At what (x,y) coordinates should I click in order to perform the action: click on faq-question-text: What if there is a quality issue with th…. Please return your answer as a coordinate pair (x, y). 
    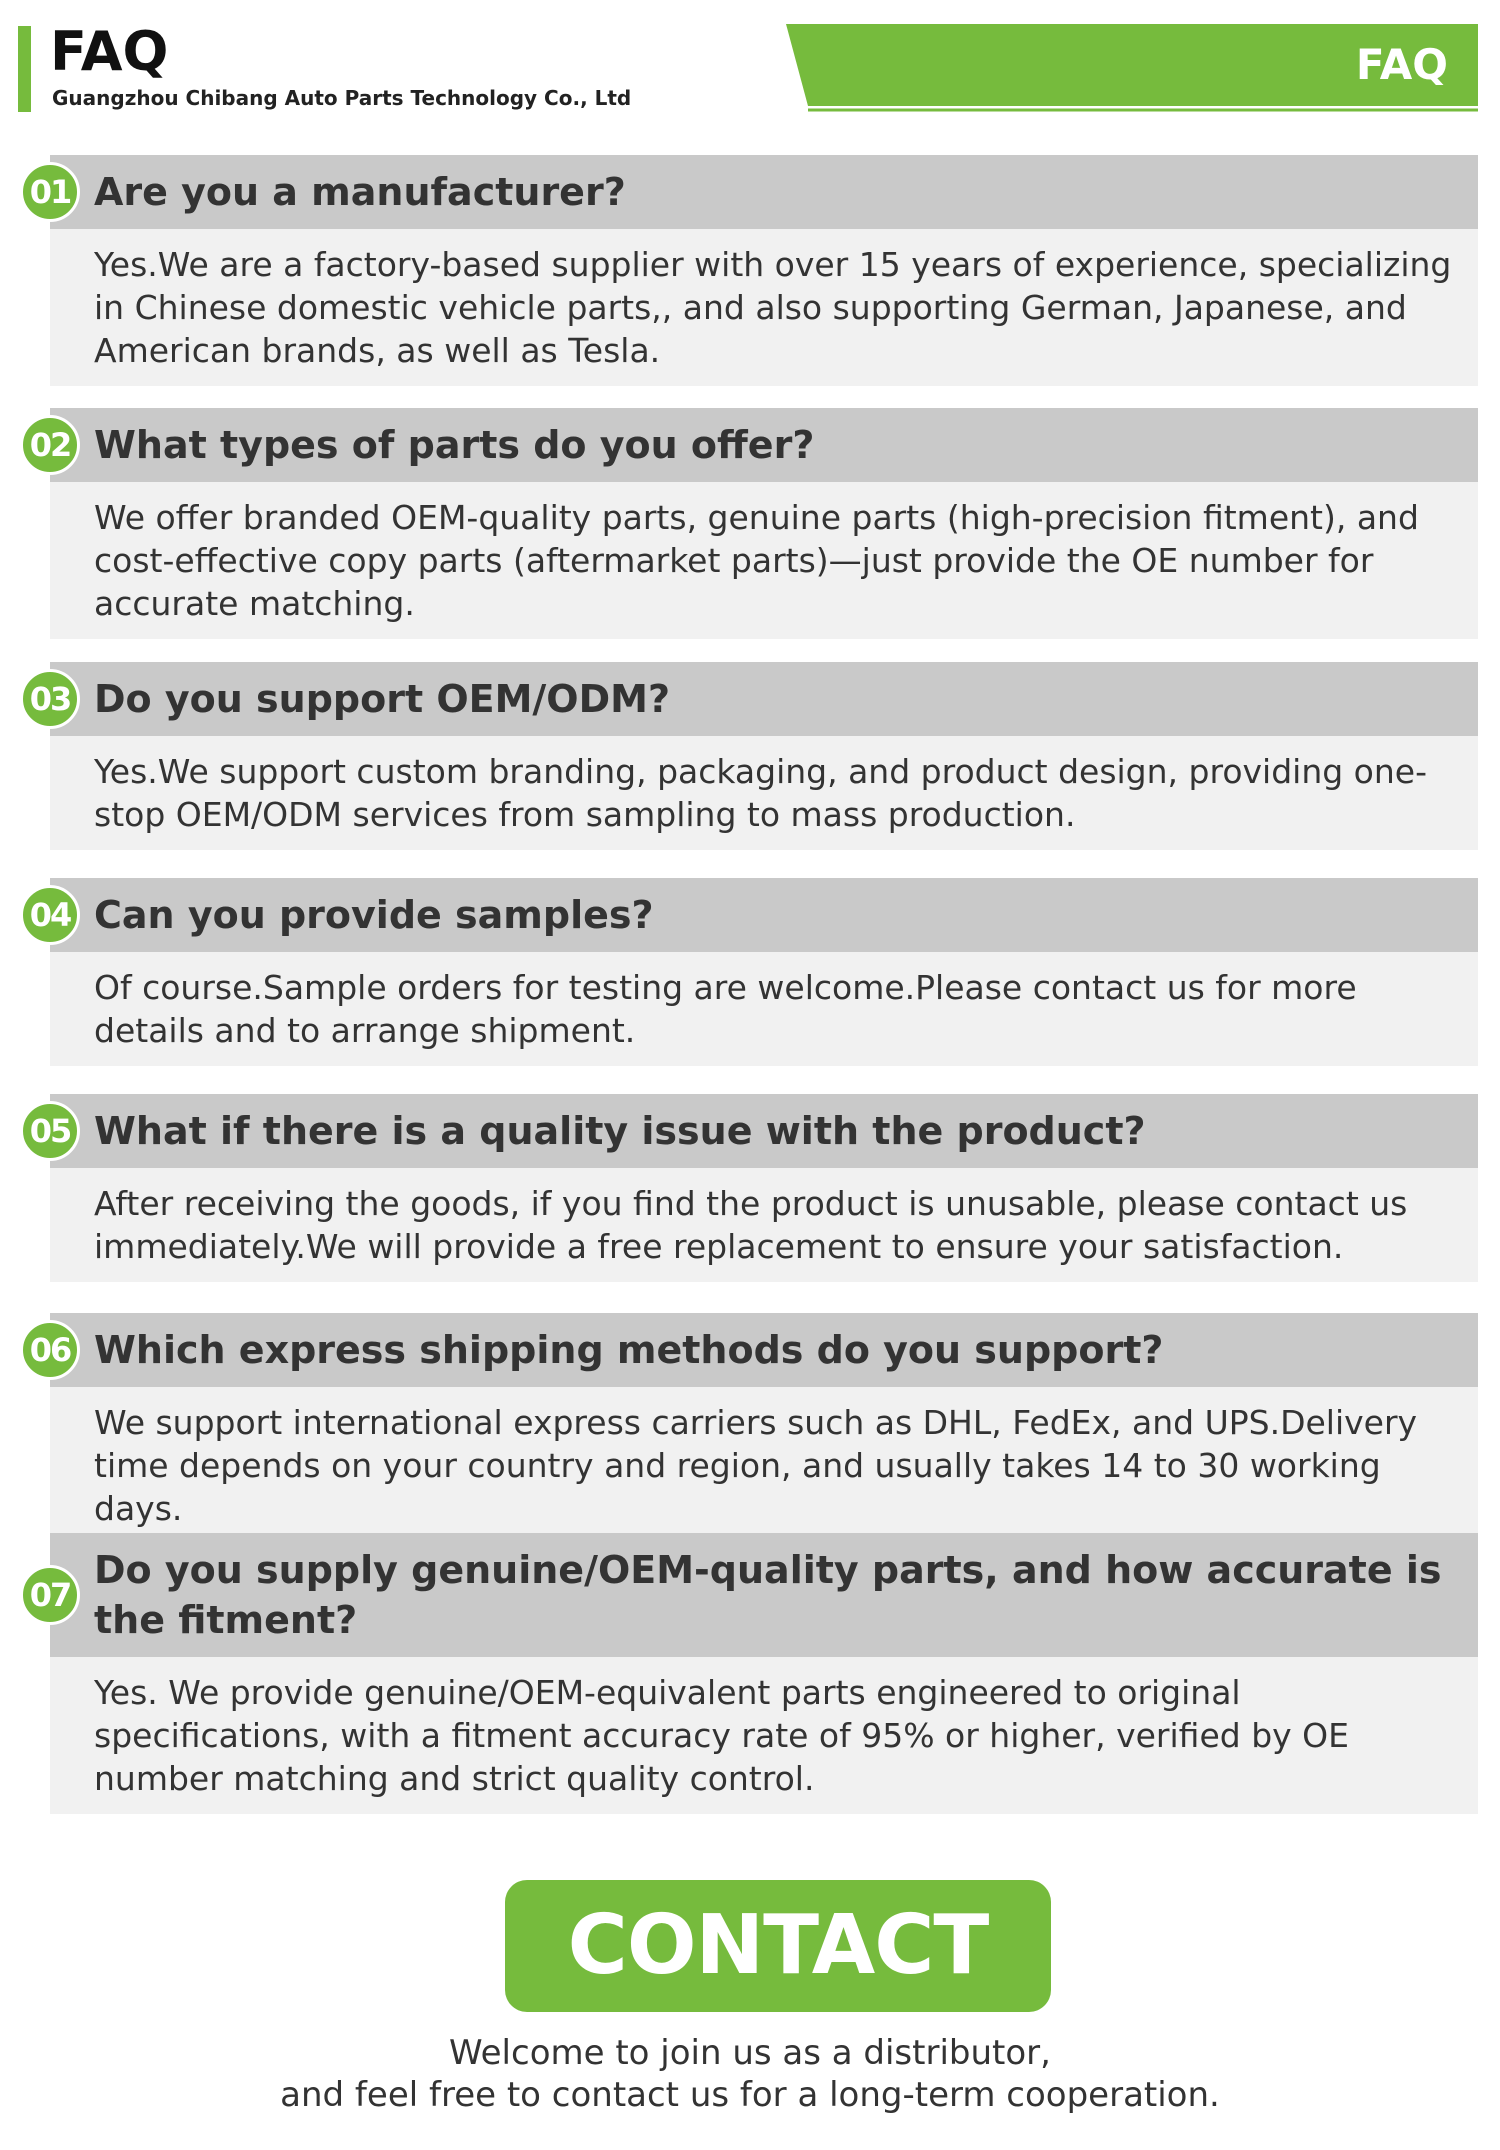
    Looking at the image, I should click on (620, 1131).